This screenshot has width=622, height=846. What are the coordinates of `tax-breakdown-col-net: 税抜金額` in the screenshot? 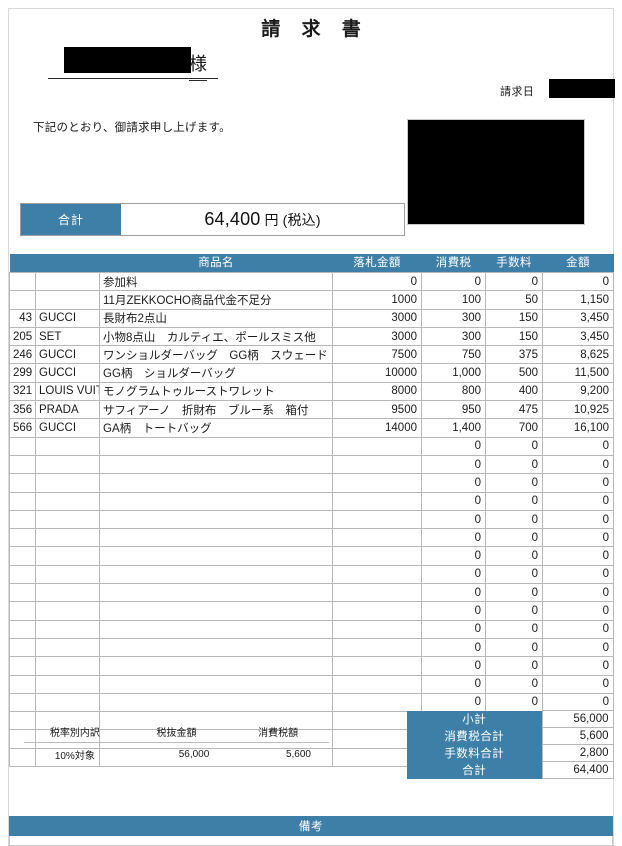 It's located at (176, 732).